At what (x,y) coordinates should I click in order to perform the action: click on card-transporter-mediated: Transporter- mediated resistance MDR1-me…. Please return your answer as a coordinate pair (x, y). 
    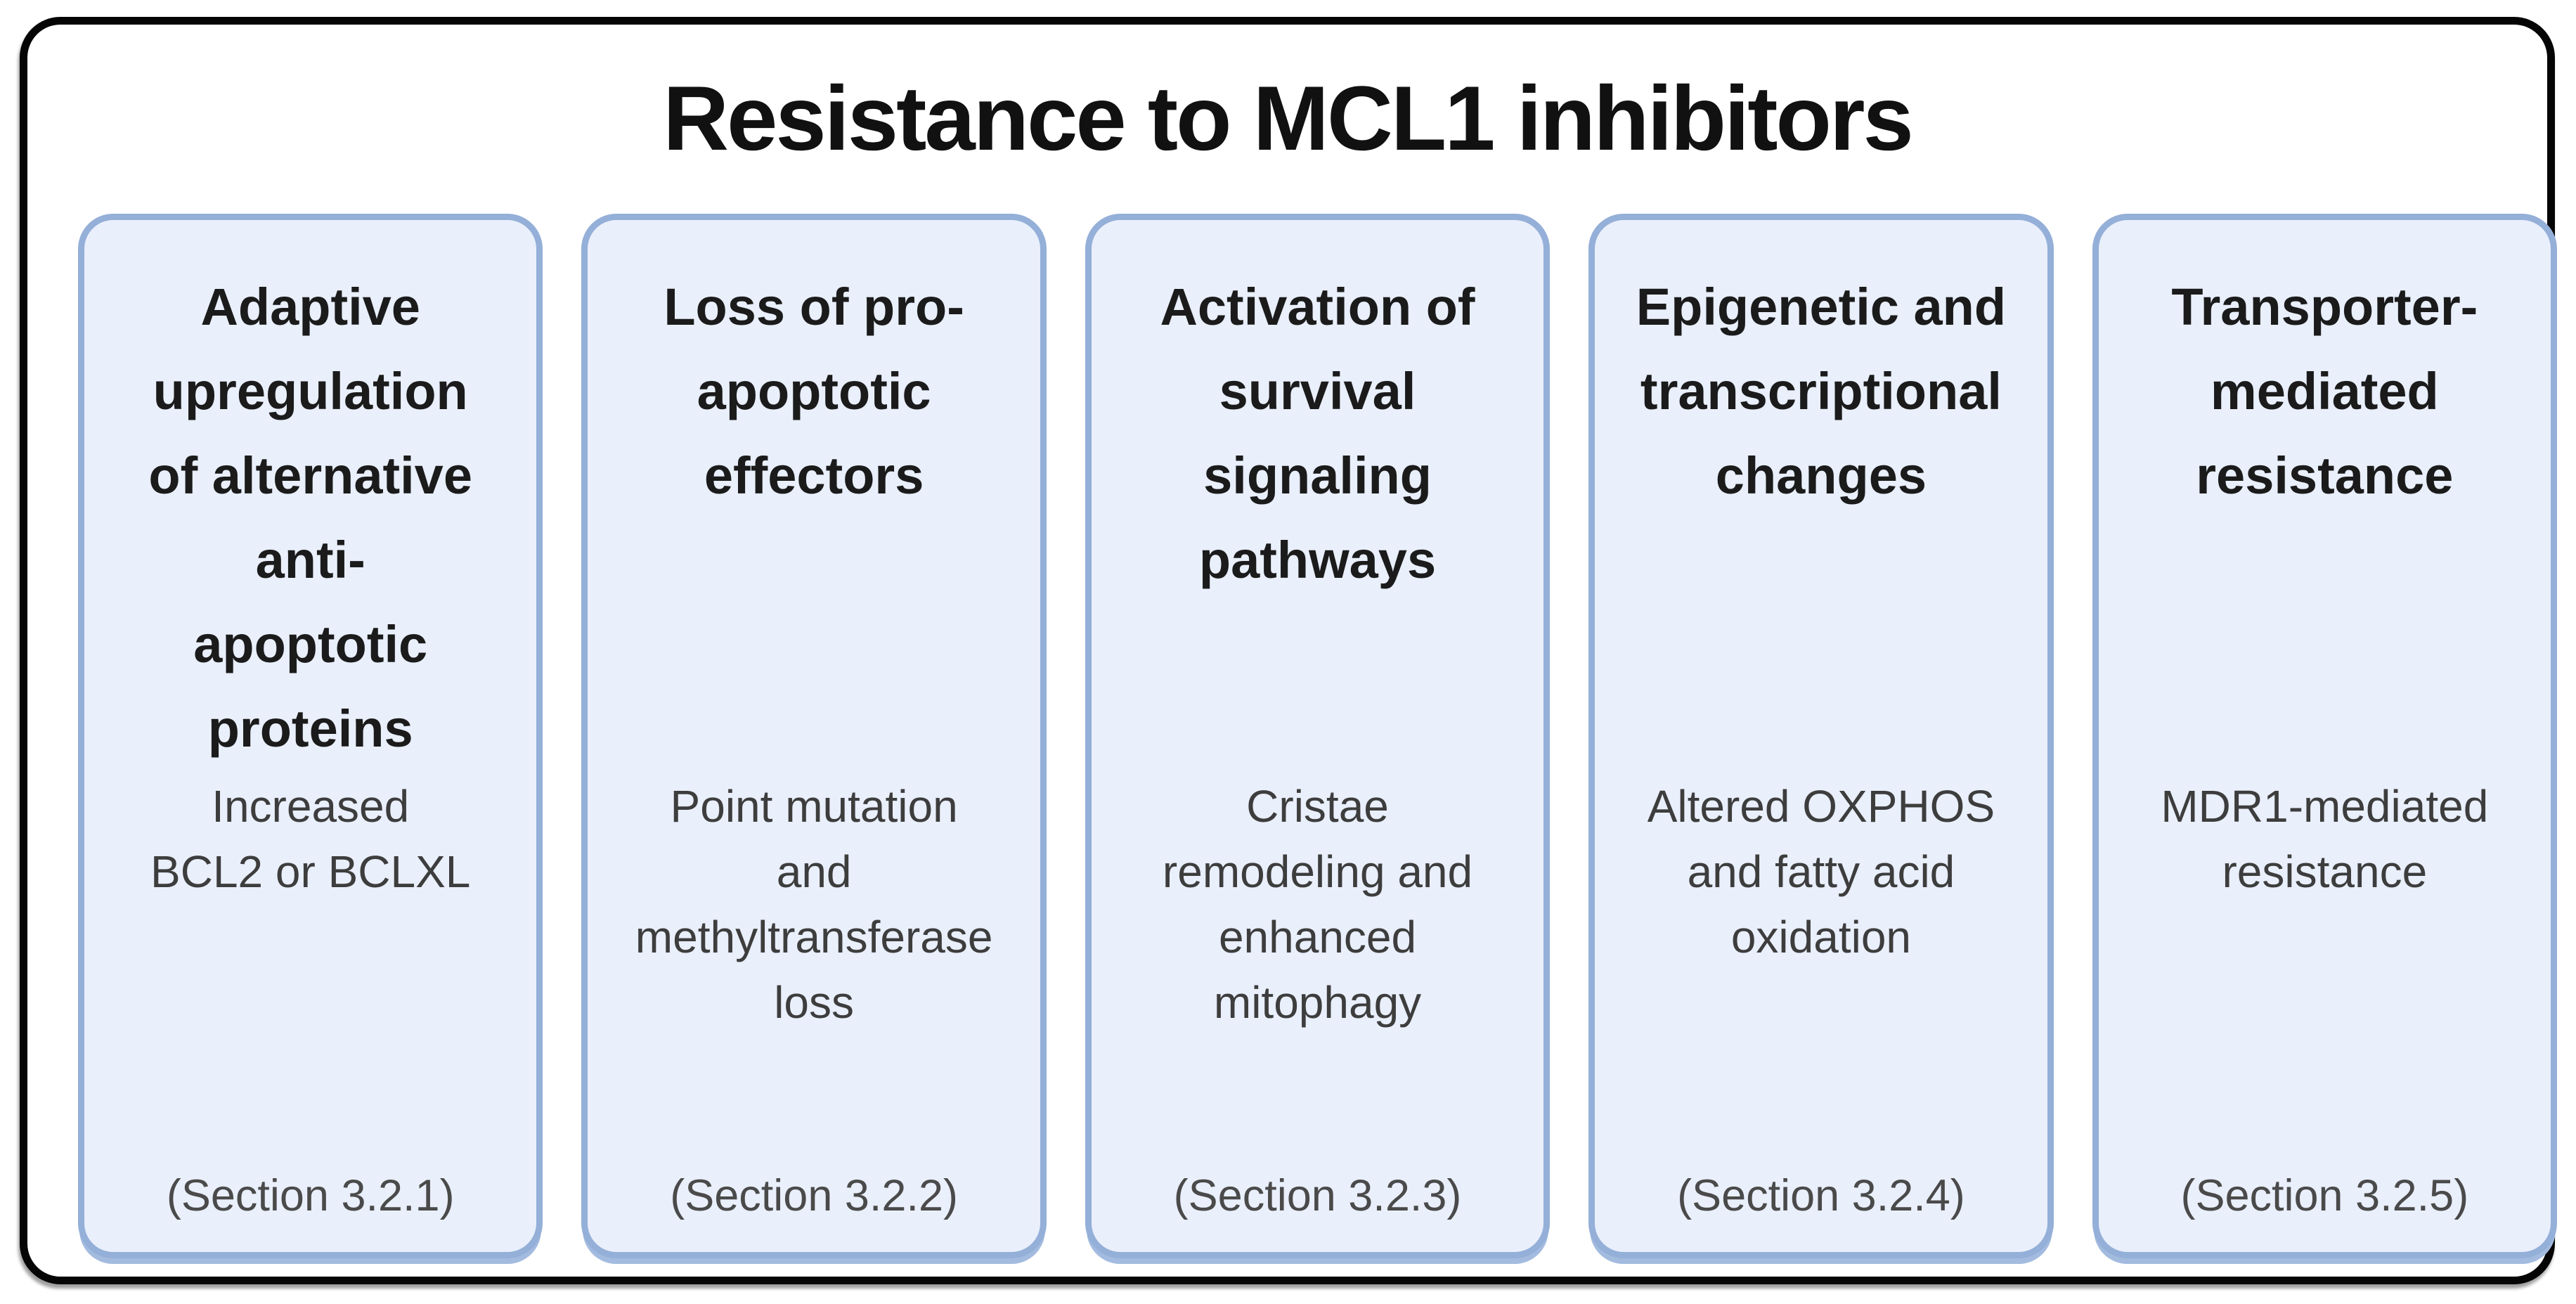
    Looking at the image, I should click on (2325, 736).